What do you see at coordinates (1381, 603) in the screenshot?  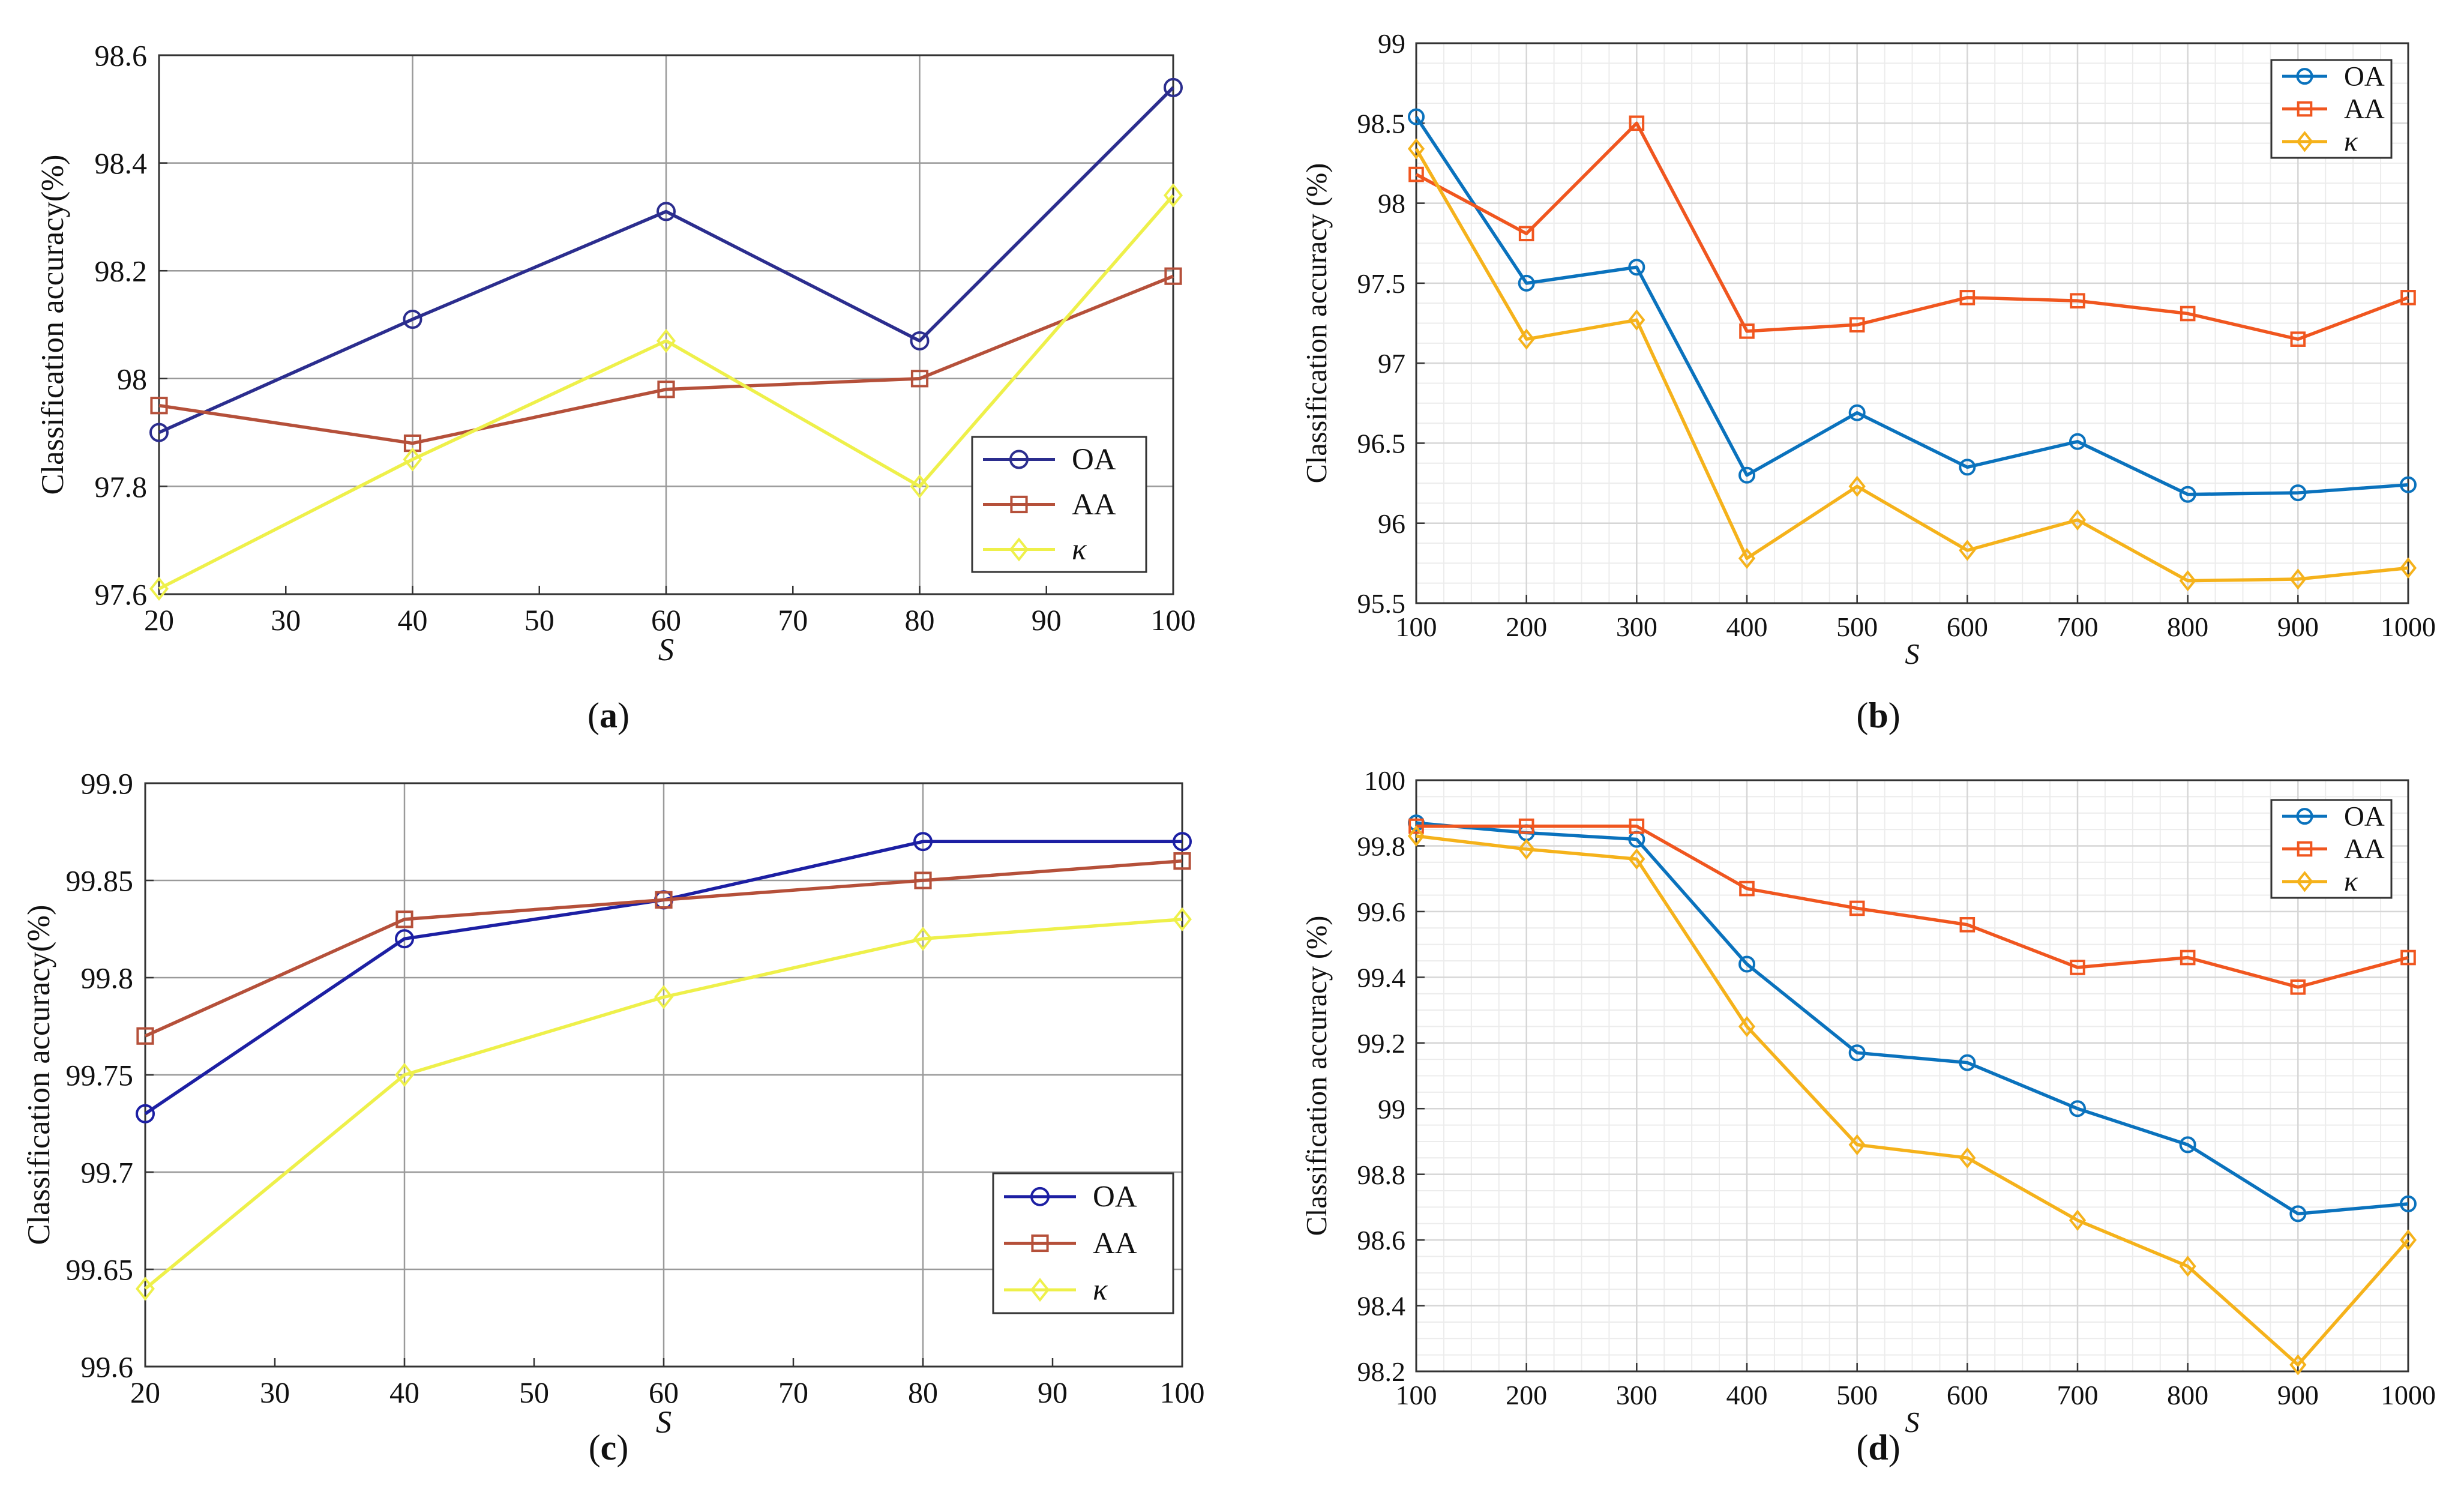 I see `y-tick-label: 95.5` at bounding box center [1381, 603].